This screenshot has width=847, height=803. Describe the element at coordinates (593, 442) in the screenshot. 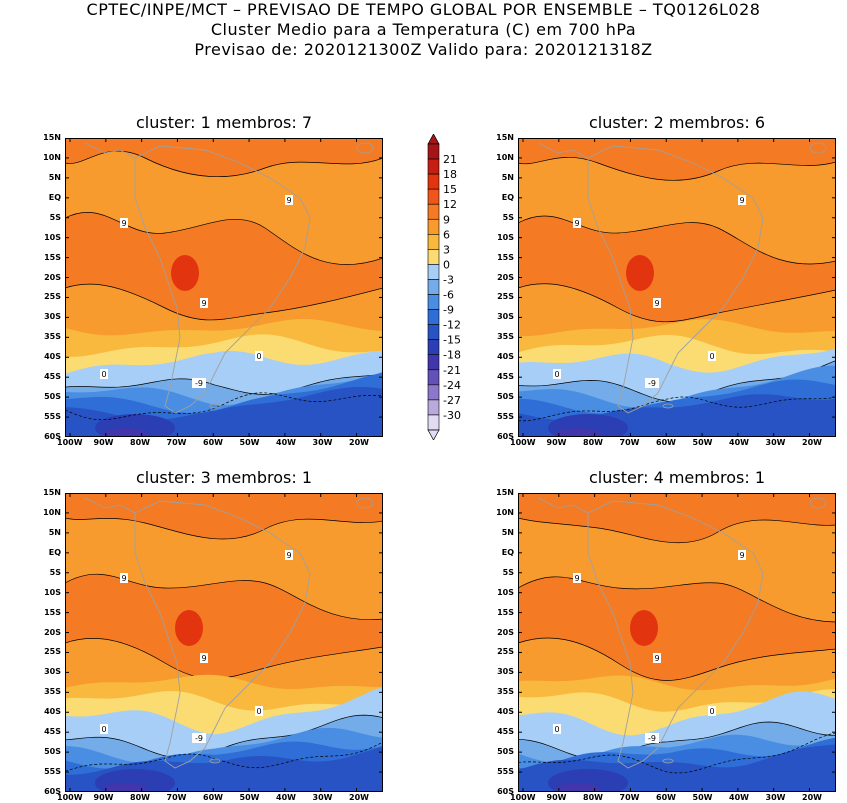

I see `longitude-tick-label: 80W` at that location.